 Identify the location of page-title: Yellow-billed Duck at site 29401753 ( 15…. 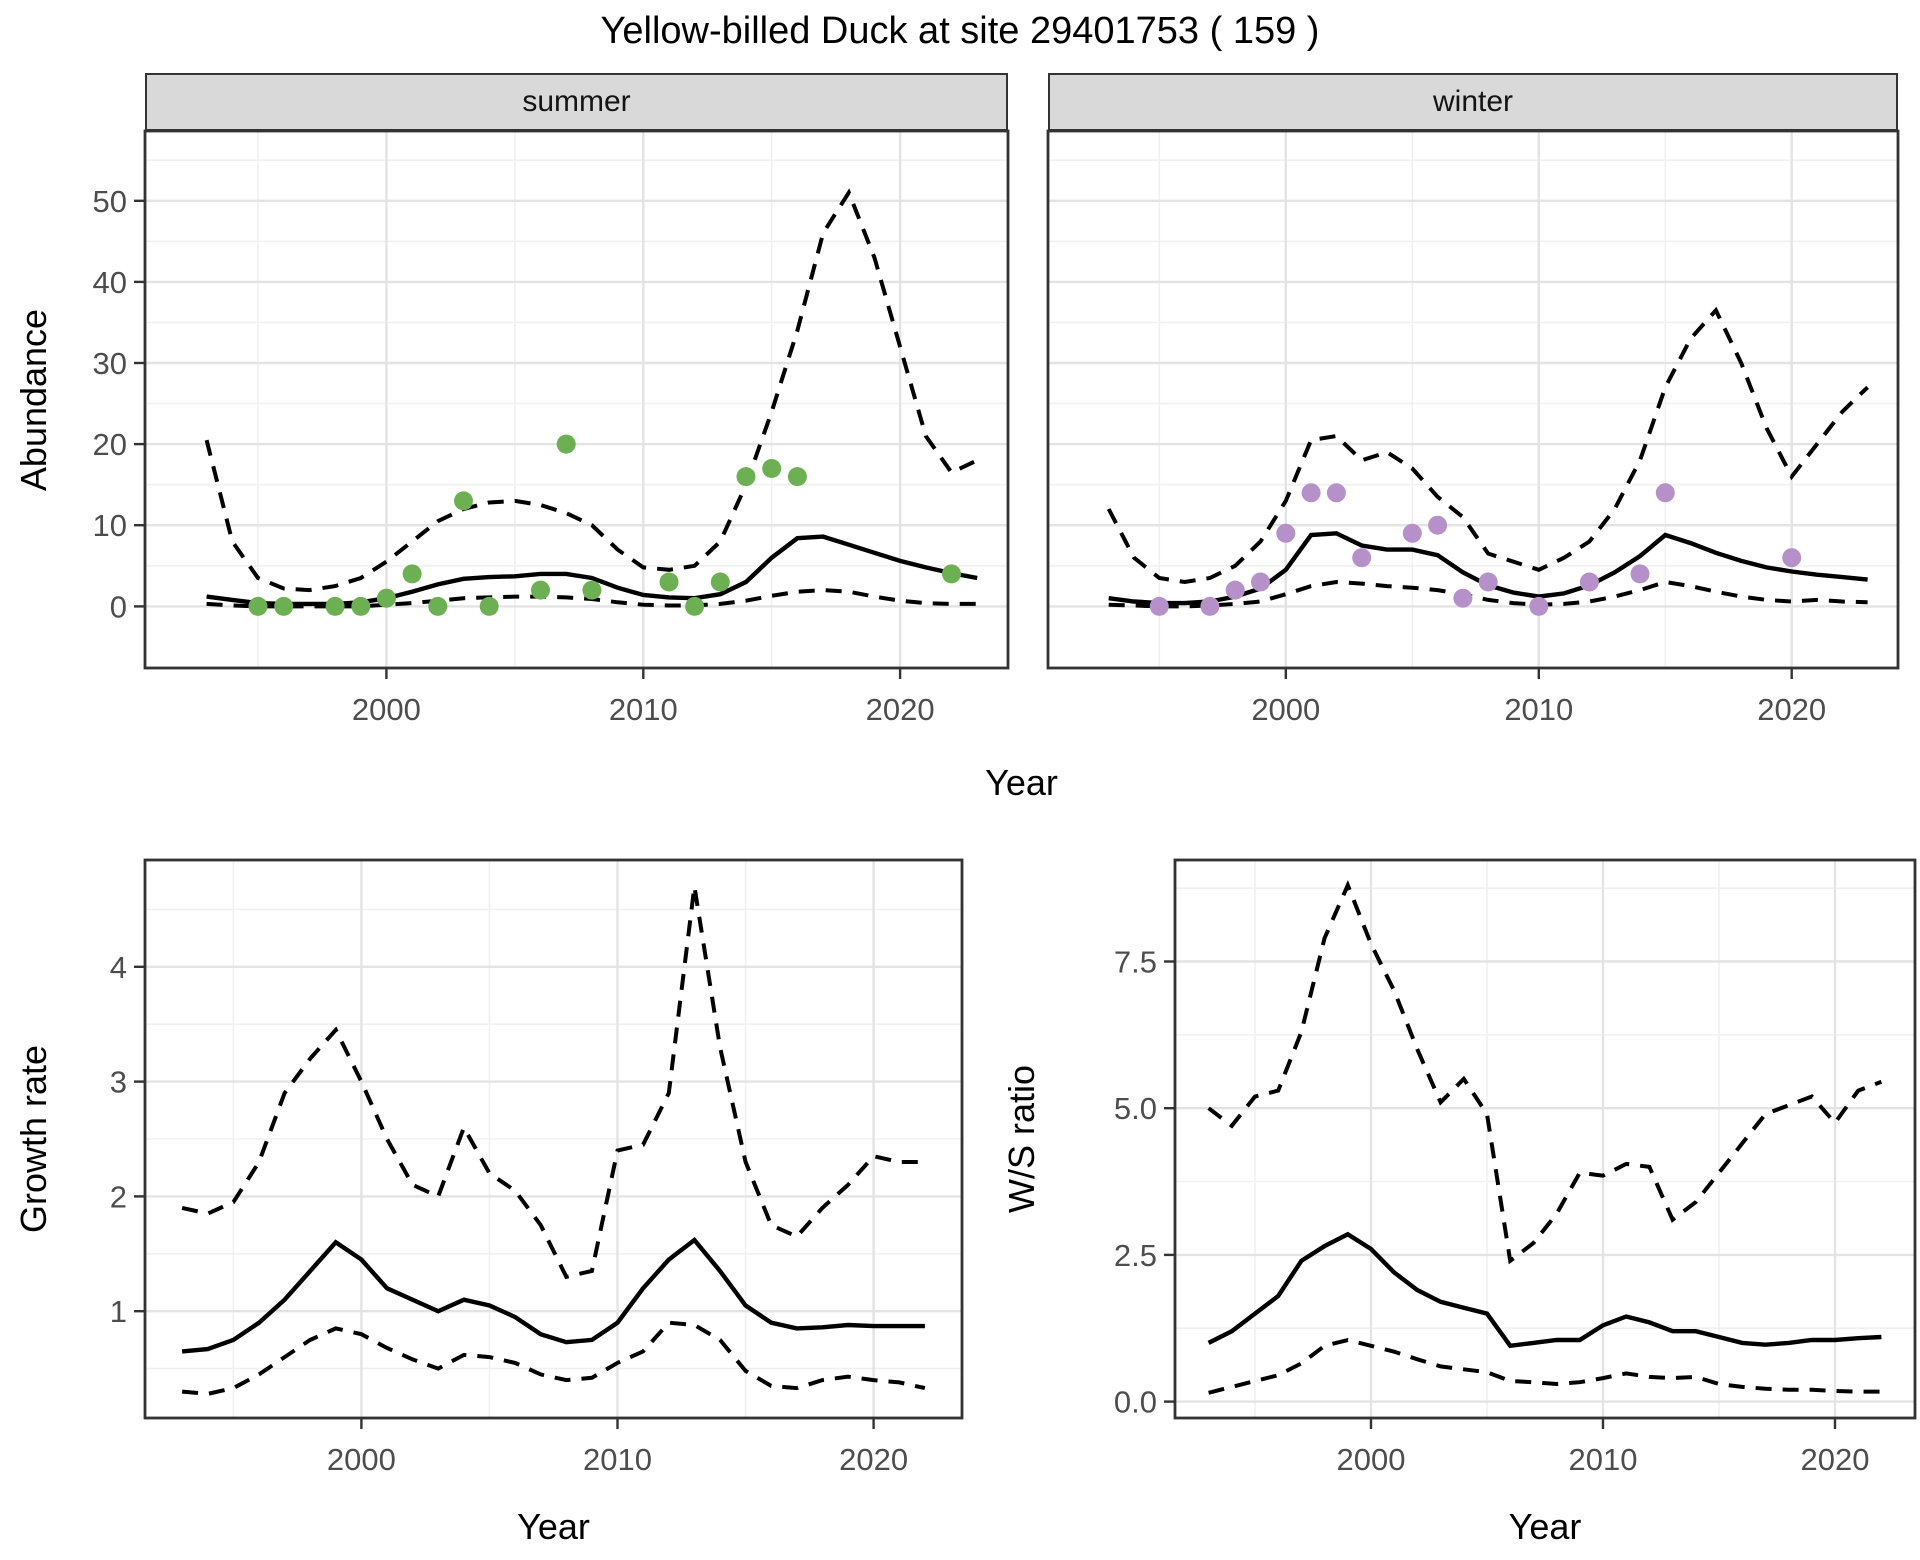
(960, 31).